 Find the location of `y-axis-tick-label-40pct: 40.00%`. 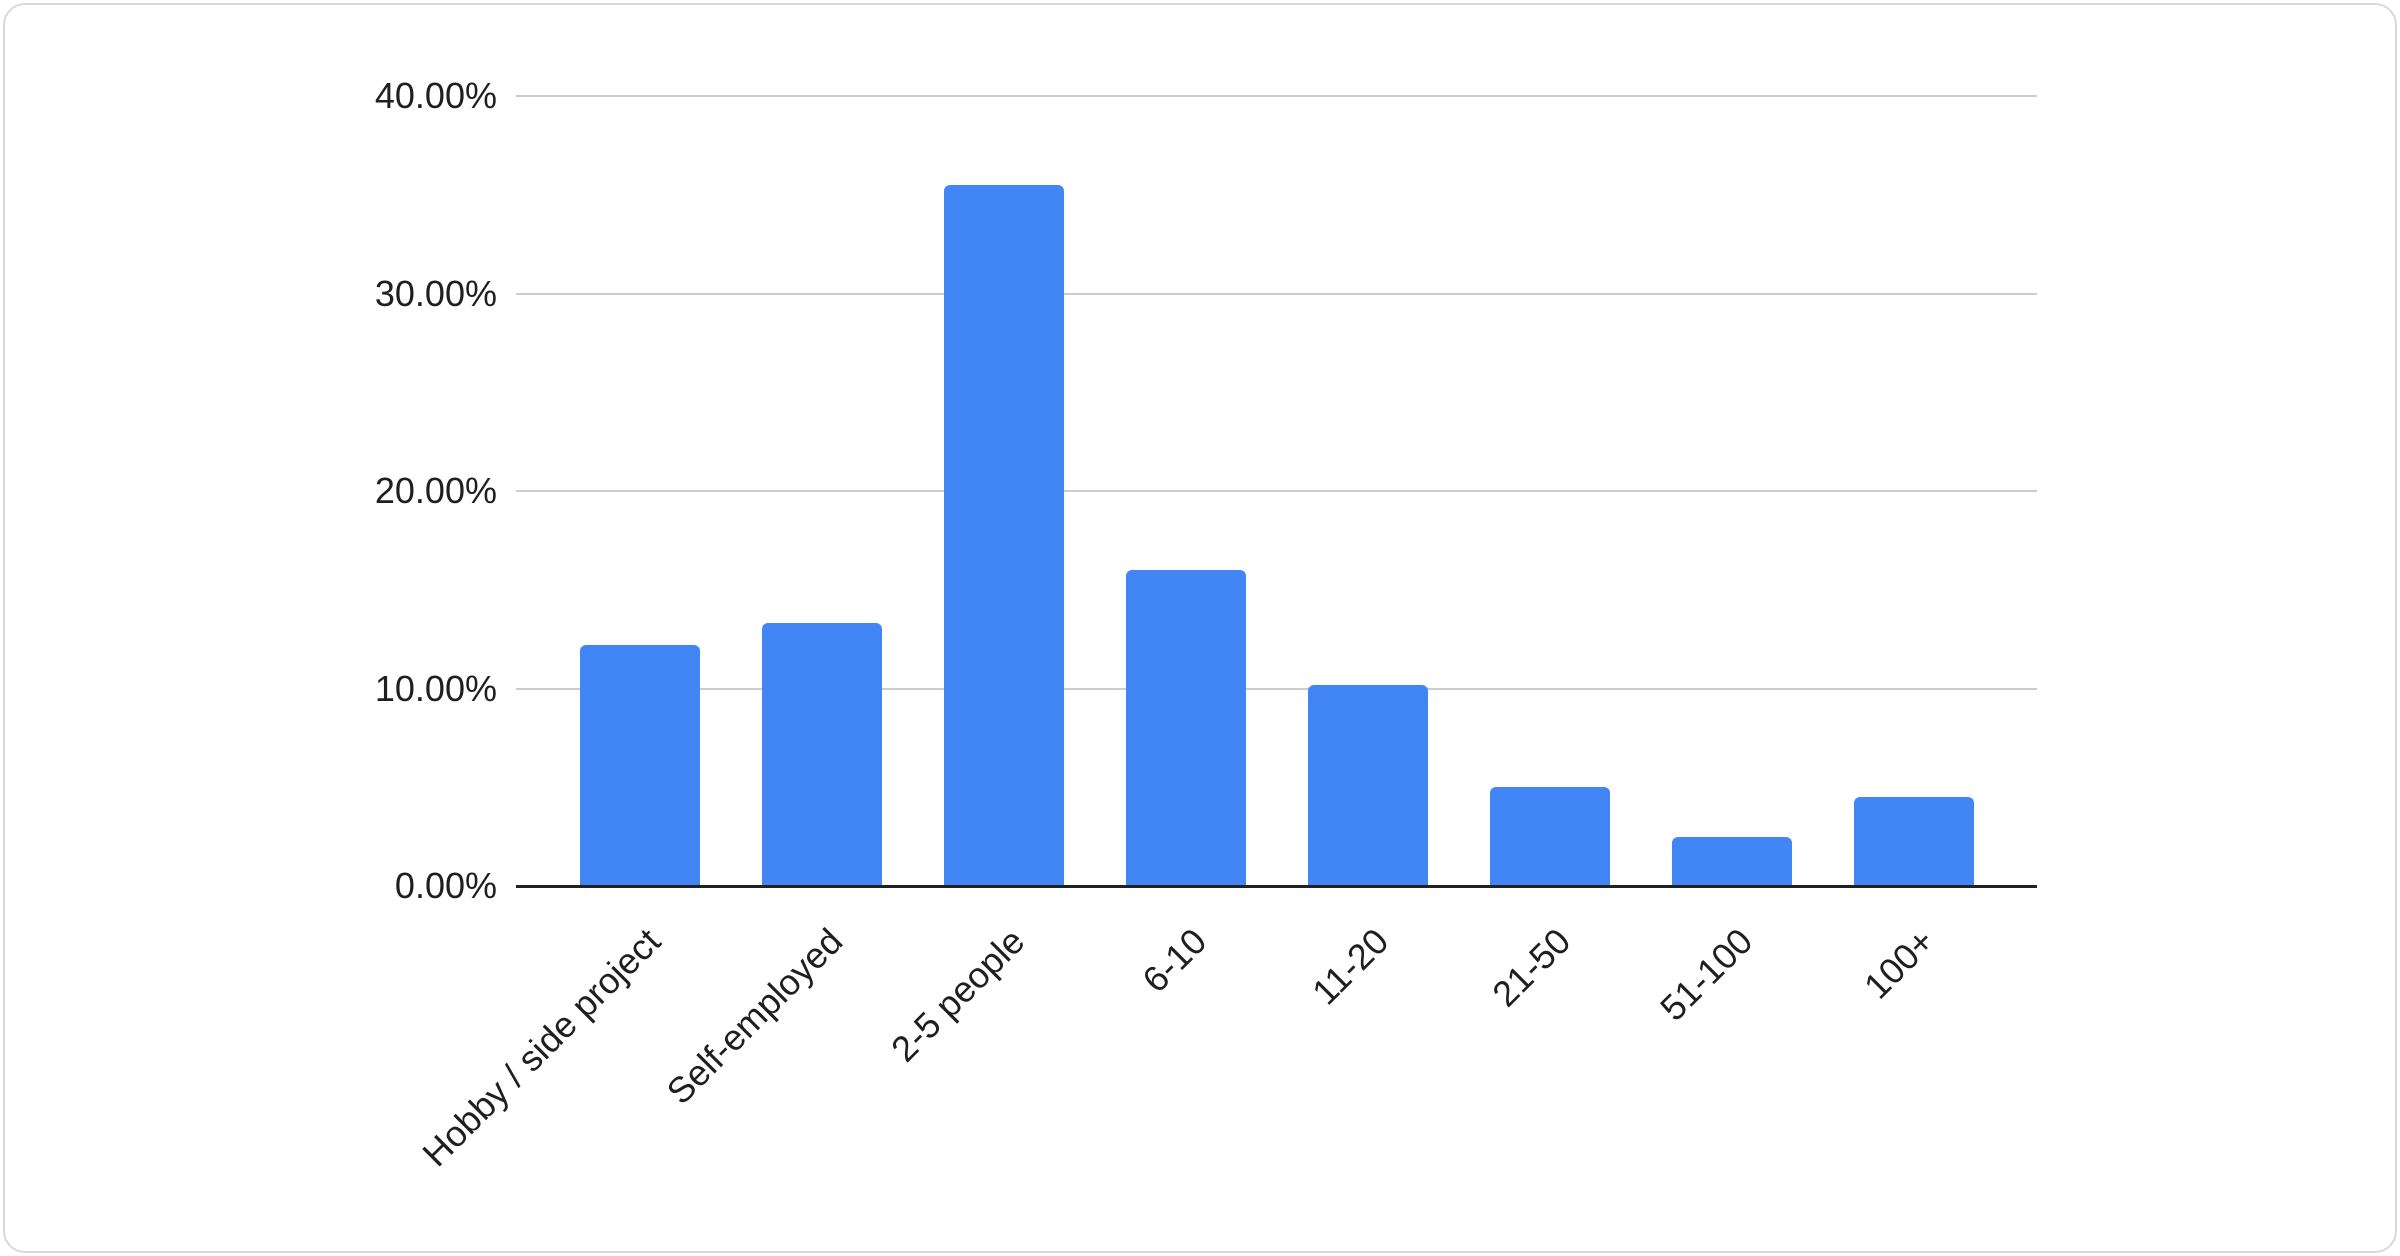

y-axis-tick-label-40pct: 40.00% is located at coordinates (435, 95).